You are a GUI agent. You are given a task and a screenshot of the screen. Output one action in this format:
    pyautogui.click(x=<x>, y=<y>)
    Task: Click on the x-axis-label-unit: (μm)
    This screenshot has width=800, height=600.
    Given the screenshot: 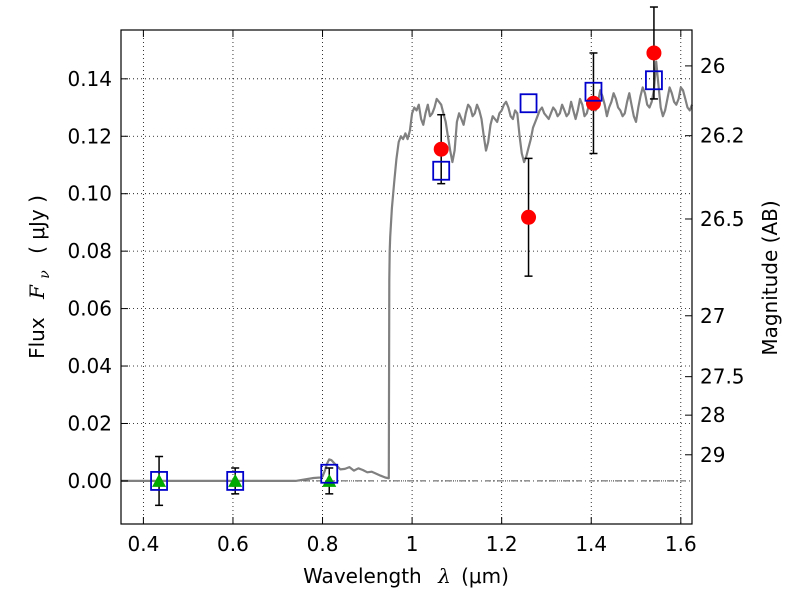 What is the action you would take?
    pyautogui.click(x=485, y=576)
    